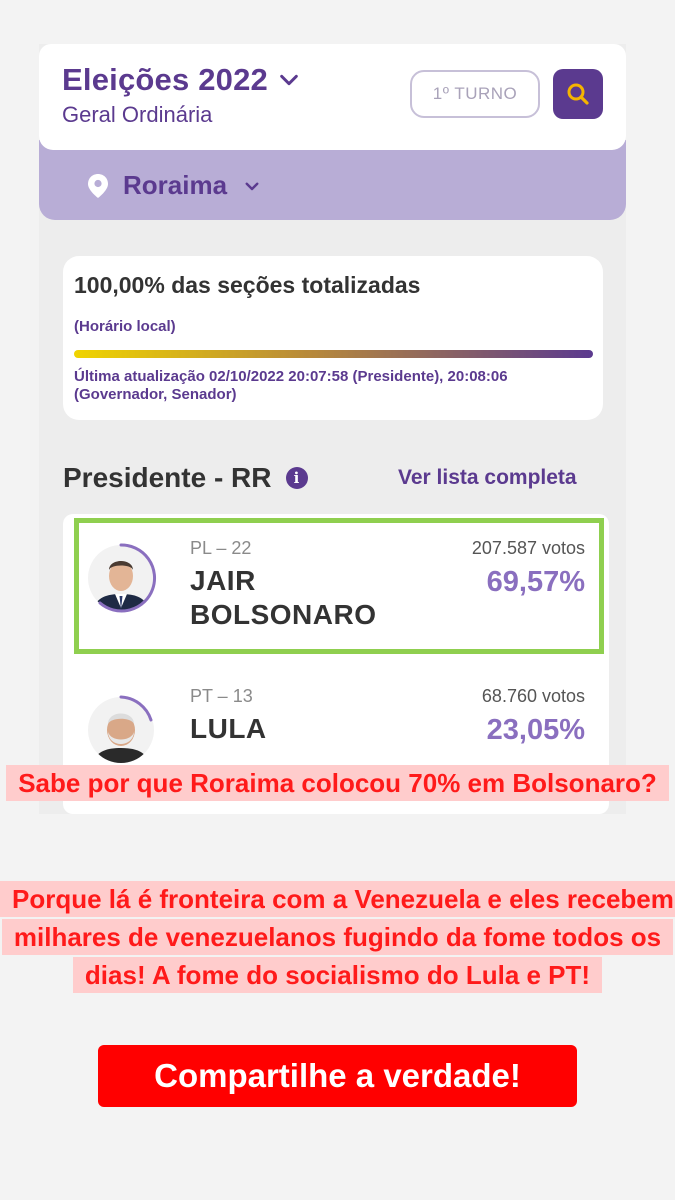  I want to click on page-title: Eleições 2022, so click(165, 79).